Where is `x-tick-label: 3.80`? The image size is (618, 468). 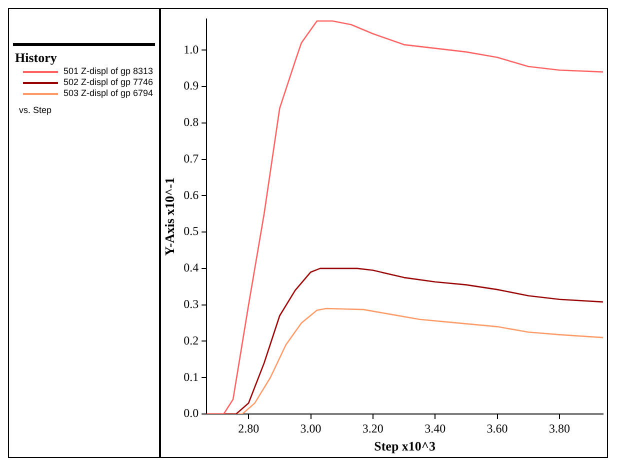
x-tick-label: 3.80 is located at coordinates (559, 428).